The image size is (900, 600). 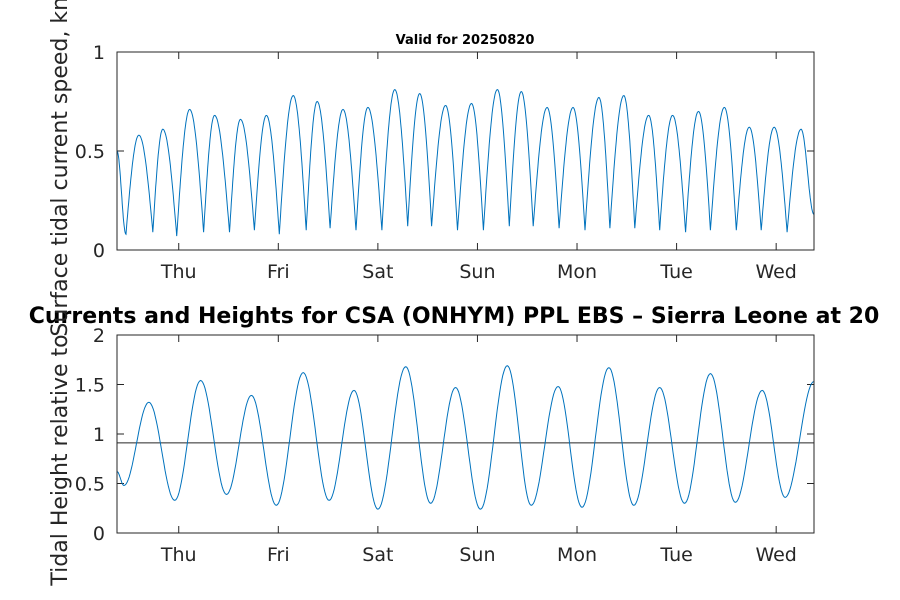 What do you see at coordinates (377, 555) in the screenshot?
I see `tidal-height-x-tick-label: Sat` at bounding box center [377, 555].